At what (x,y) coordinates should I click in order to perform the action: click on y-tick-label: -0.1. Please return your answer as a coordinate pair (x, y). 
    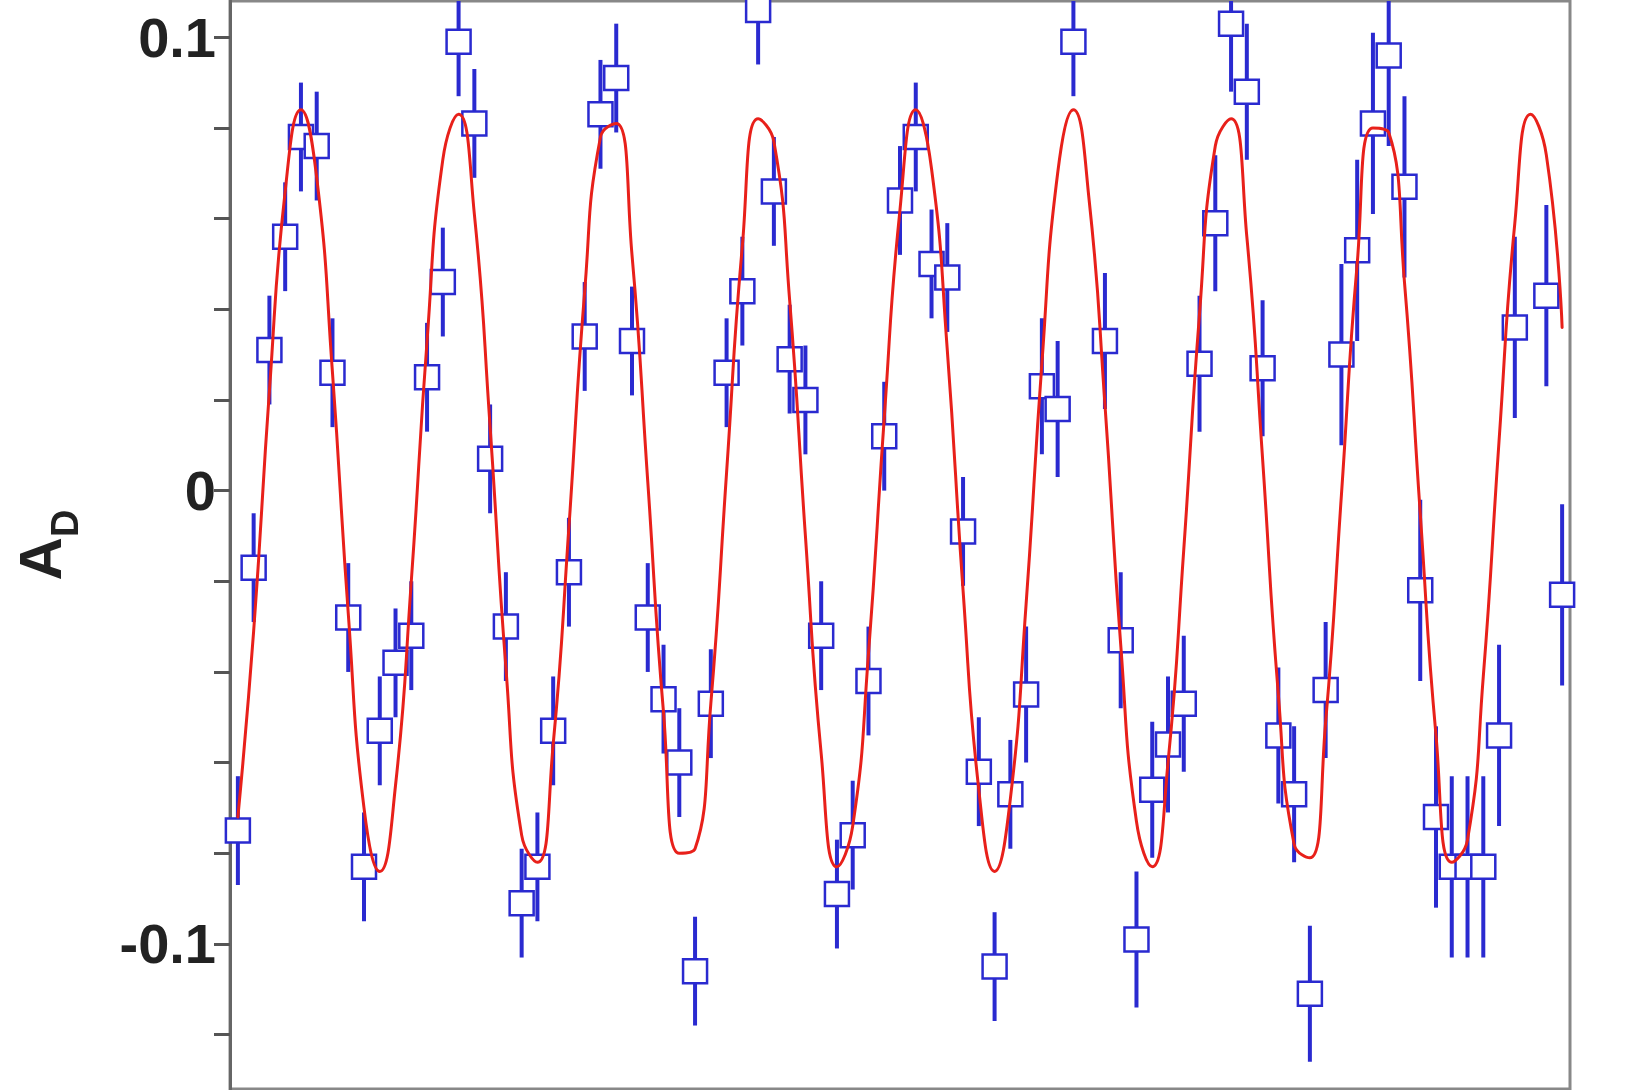
    Looking at the image, I should click on (167, 944).